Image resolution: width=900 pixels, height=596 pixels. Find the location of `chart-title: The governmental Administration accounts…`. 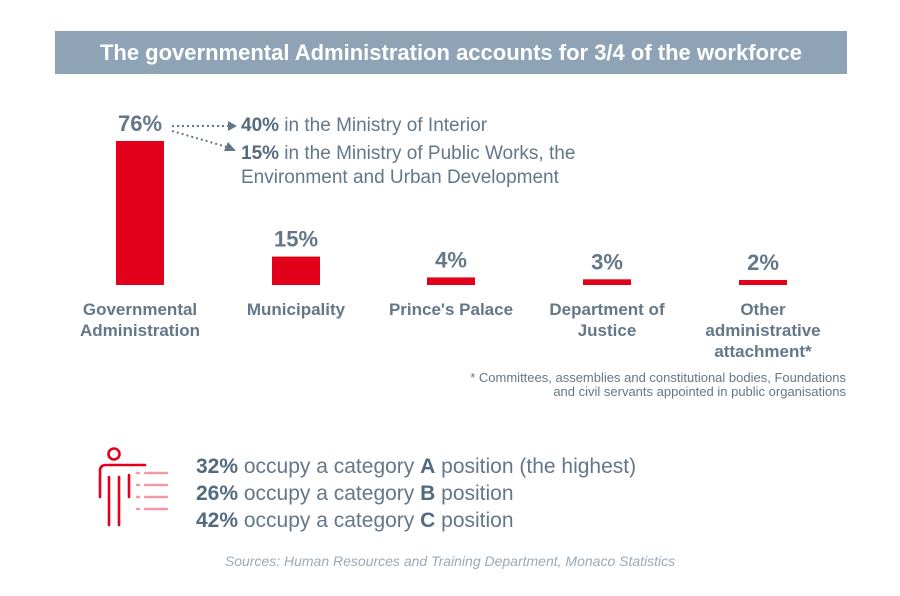

chart-title: The governmental Administration accounts… is located at coordinates (451, 52).